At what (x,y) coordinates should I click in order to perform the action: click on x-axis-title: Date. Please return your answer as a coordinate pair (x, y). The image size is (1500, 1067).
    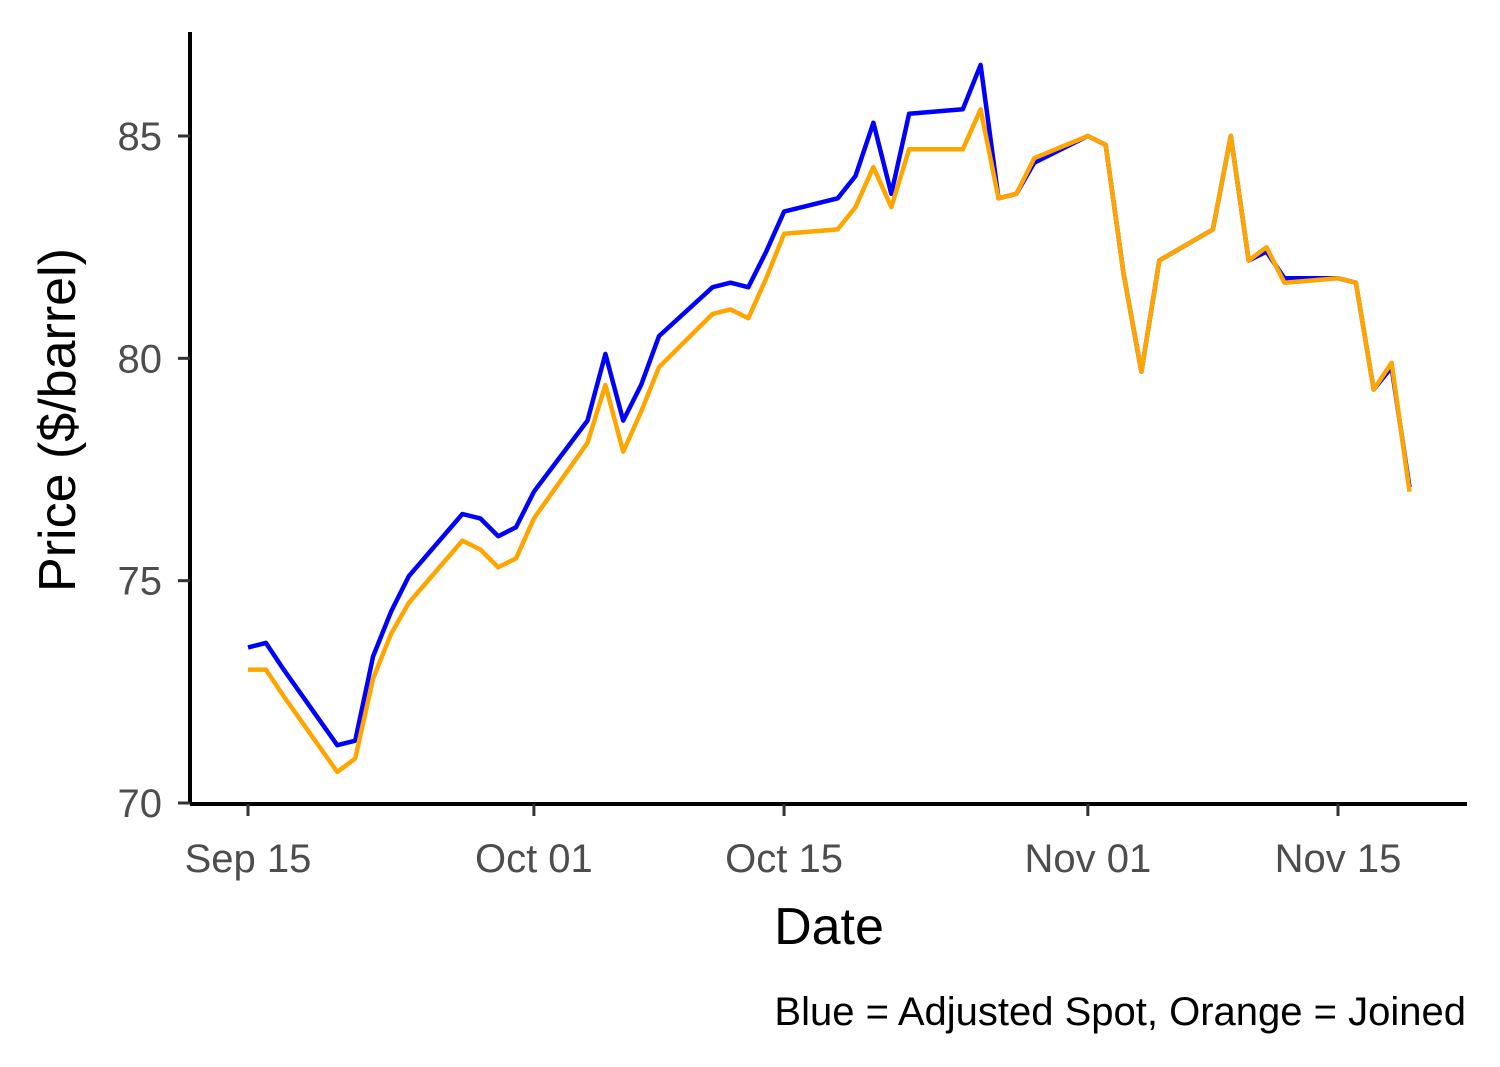
    Looking at the image, I should click on (829, 927).